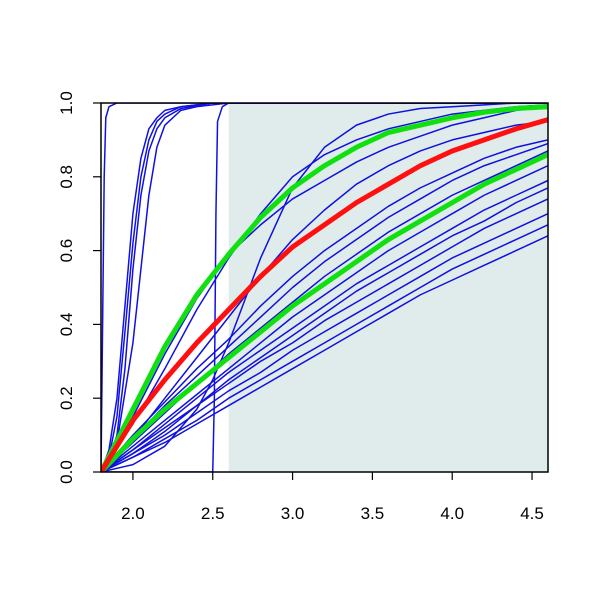 The image size is (600, 600). Describe the element at coordinates (79, 287) in the screenshot. I see `y-axis: 0.0 0.2 0.4 0.6 0.8 1.0` at that location.